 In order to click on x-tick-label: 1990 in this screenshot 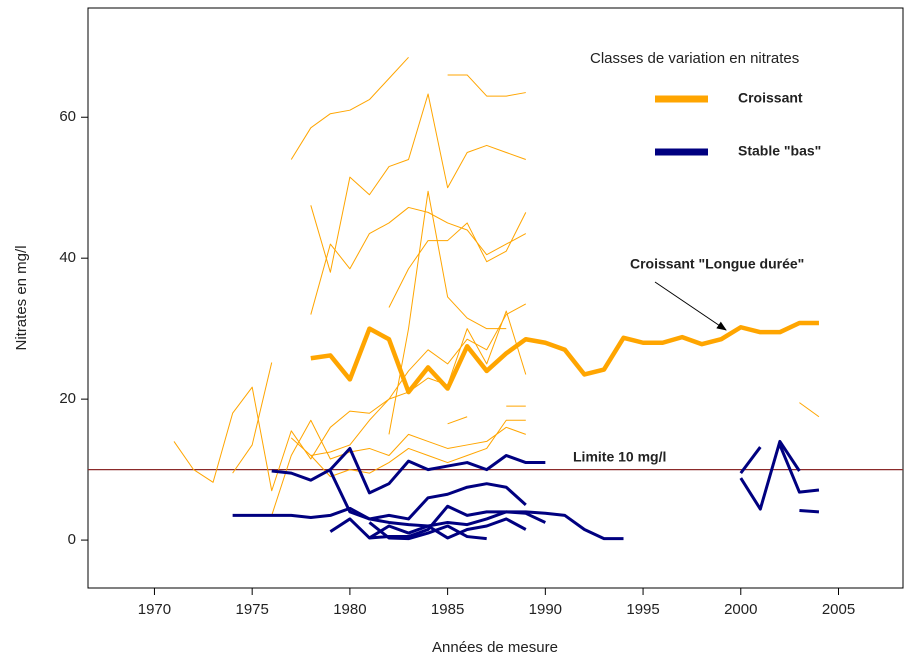, I will do `click(545, 609)`.